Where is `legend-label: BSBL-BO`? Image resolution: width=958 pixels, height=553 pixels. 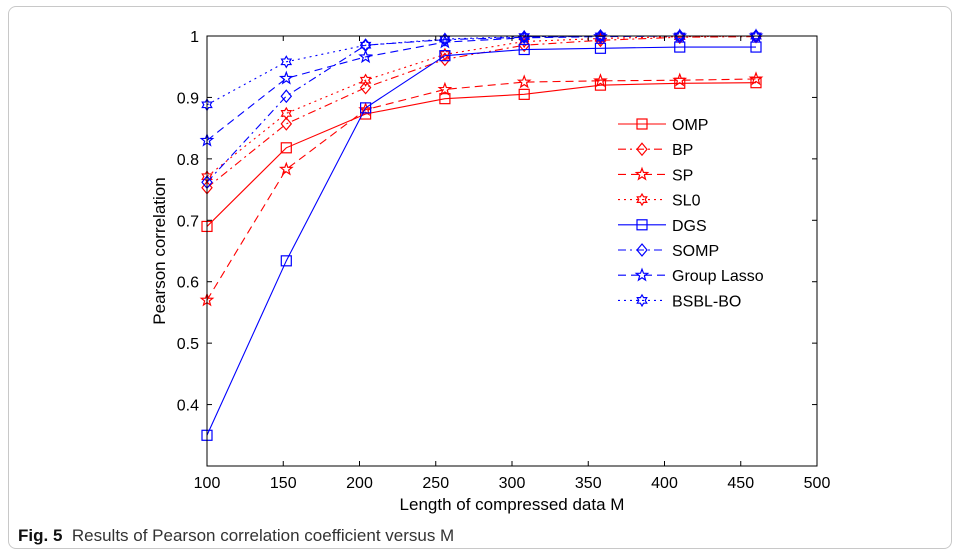 legend-label: BSBL-BO is located at coordinates (706, 301).